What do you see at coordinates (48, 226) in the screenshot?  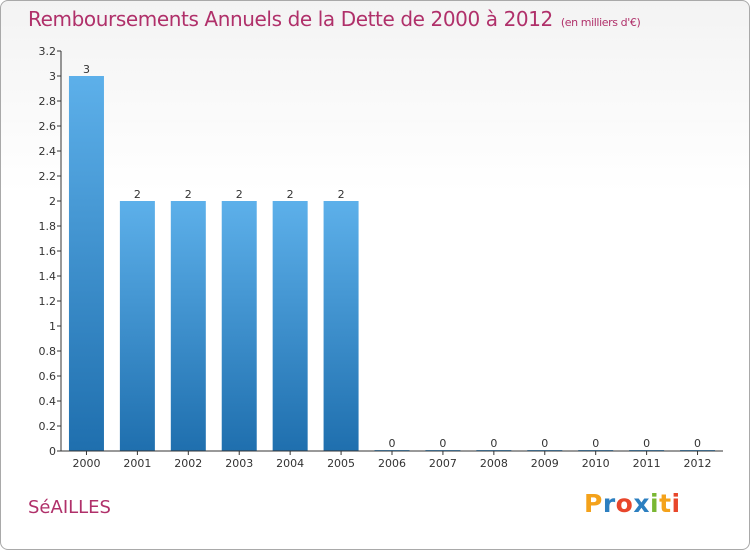 I see `y-tick-label: 1.8` at bounding box center [48, 226].